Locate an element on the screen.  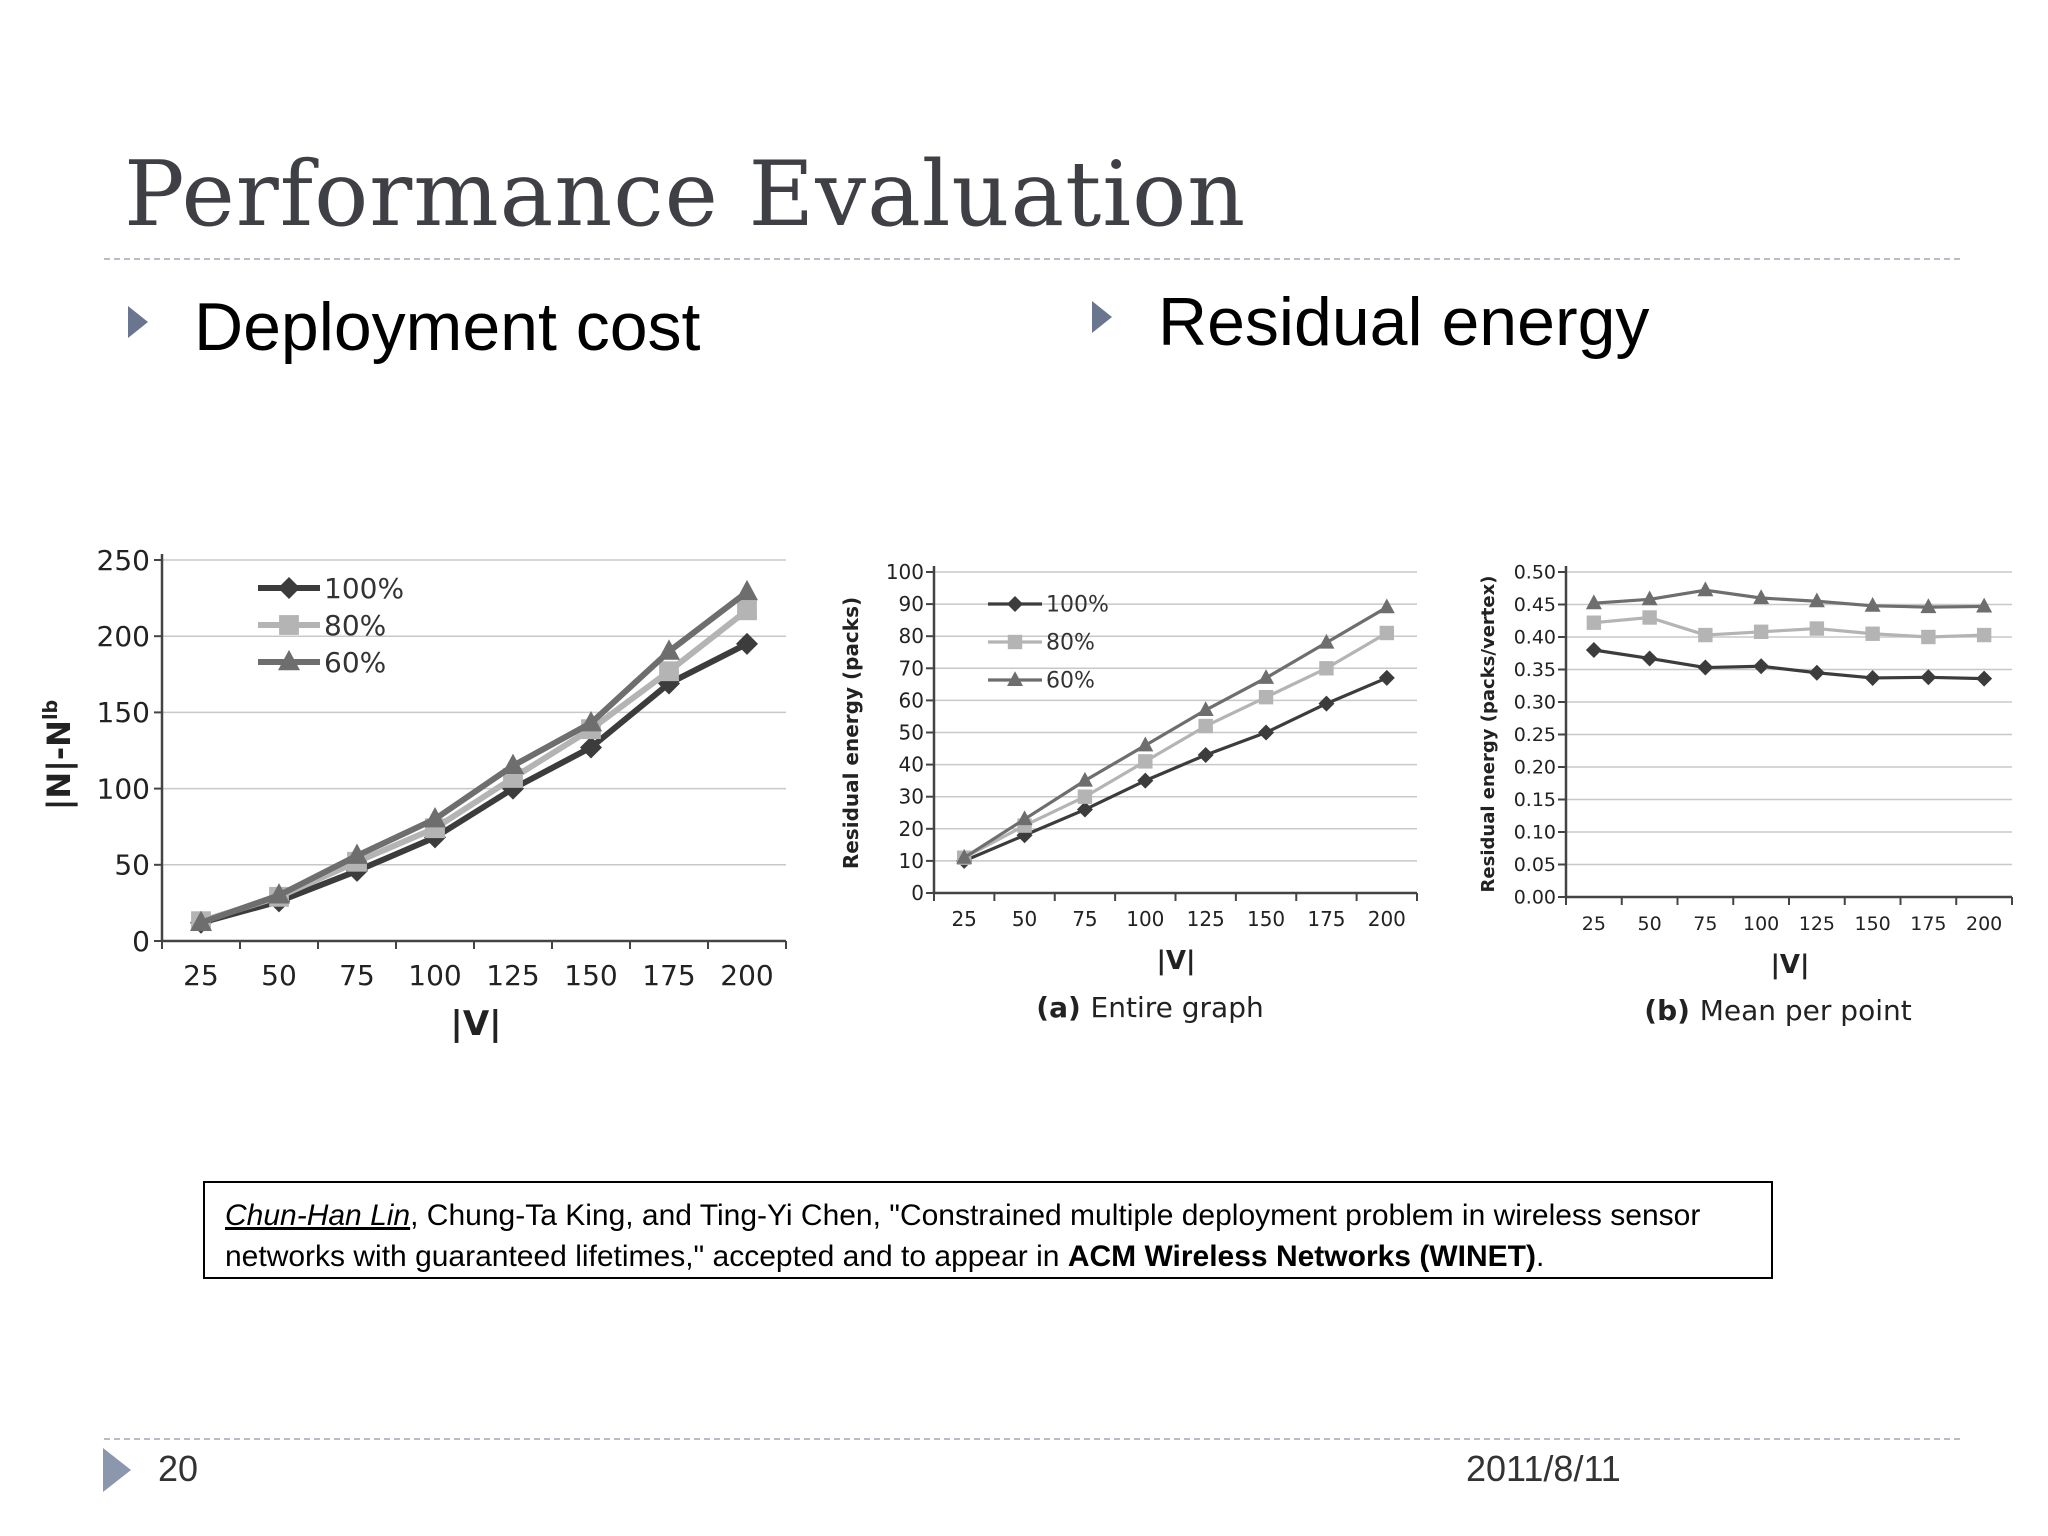
slide-date: 2011/8/11 is located at coordinates (1543, 1468).